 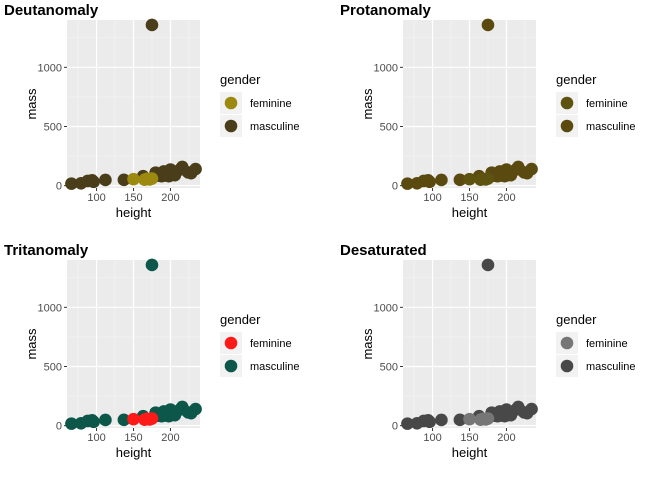 I want to click on panel-title: Deutanomaly, so click(x=51, y=10).